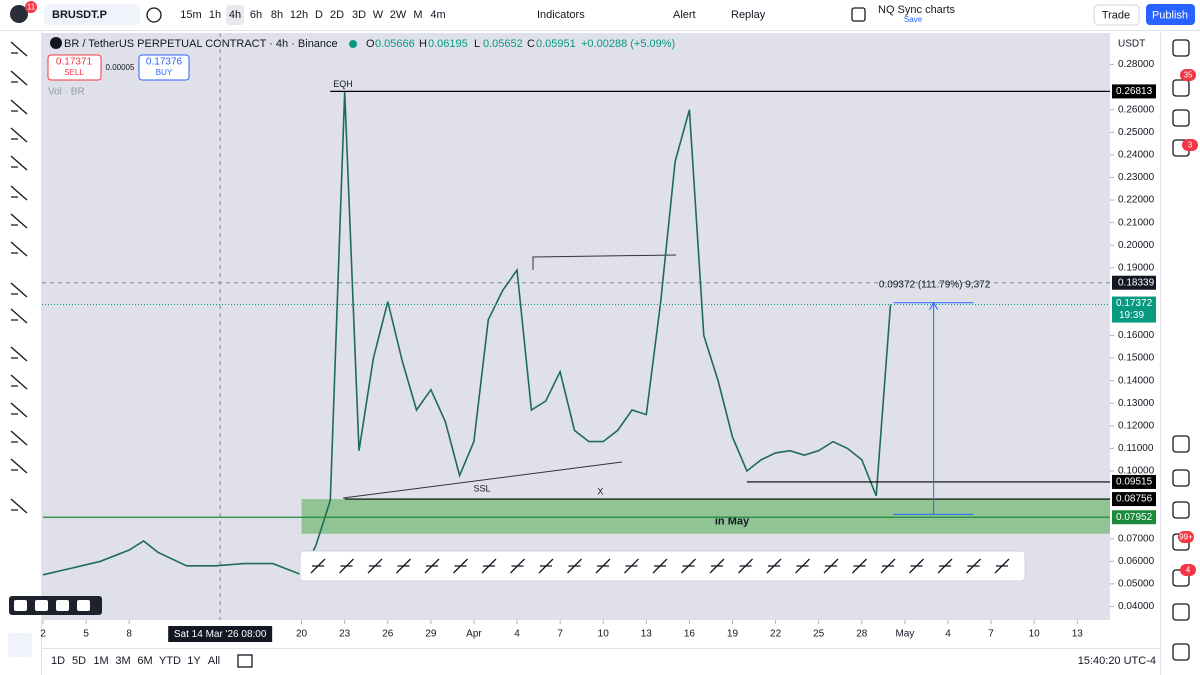  I want to click on date-range-icon, so click(245, 661).